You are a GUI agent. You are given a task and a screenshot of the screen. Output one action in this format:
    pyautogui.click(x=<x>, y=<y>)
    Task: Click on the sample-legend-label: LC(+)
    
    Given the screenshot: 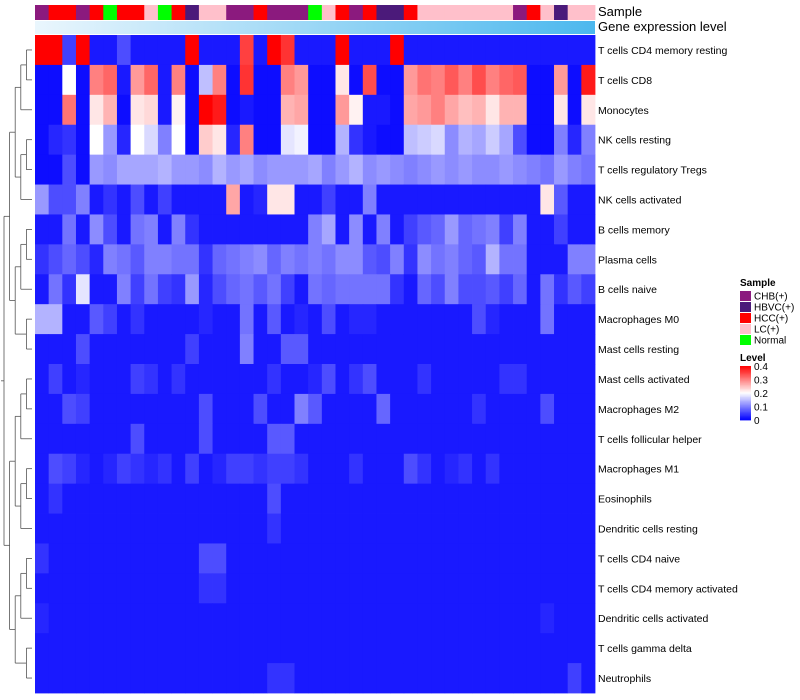 What is the action you would take?
    pyautogui.click(x=766, y=330)
    